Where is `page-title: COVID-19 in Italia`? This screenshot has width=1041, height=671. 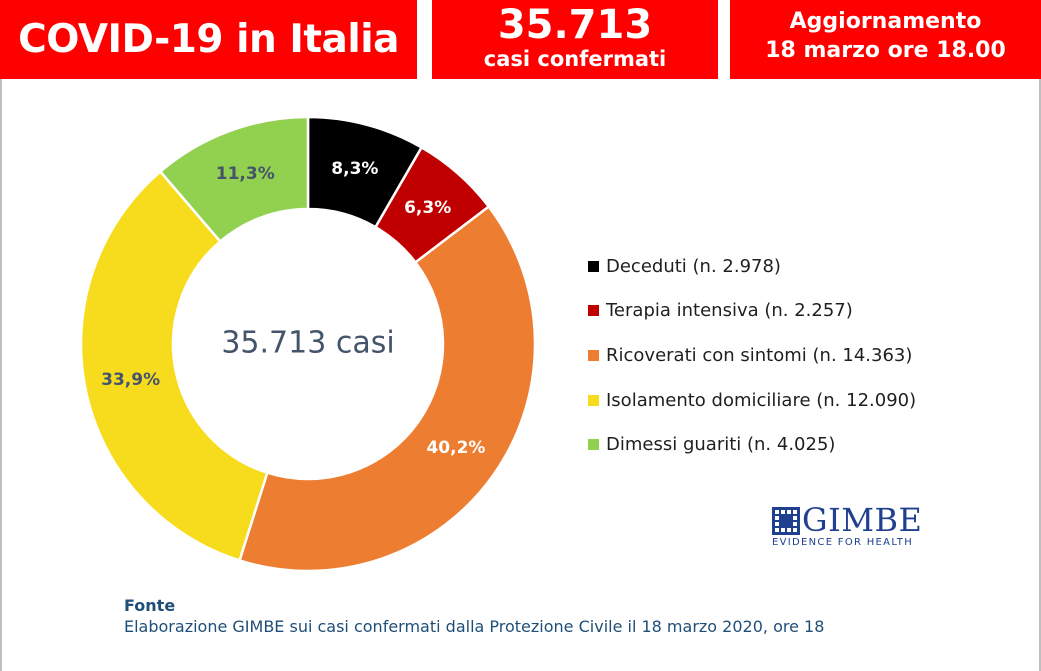 page-title: COVID-19 in Italia is located at coordinates (208, 39).